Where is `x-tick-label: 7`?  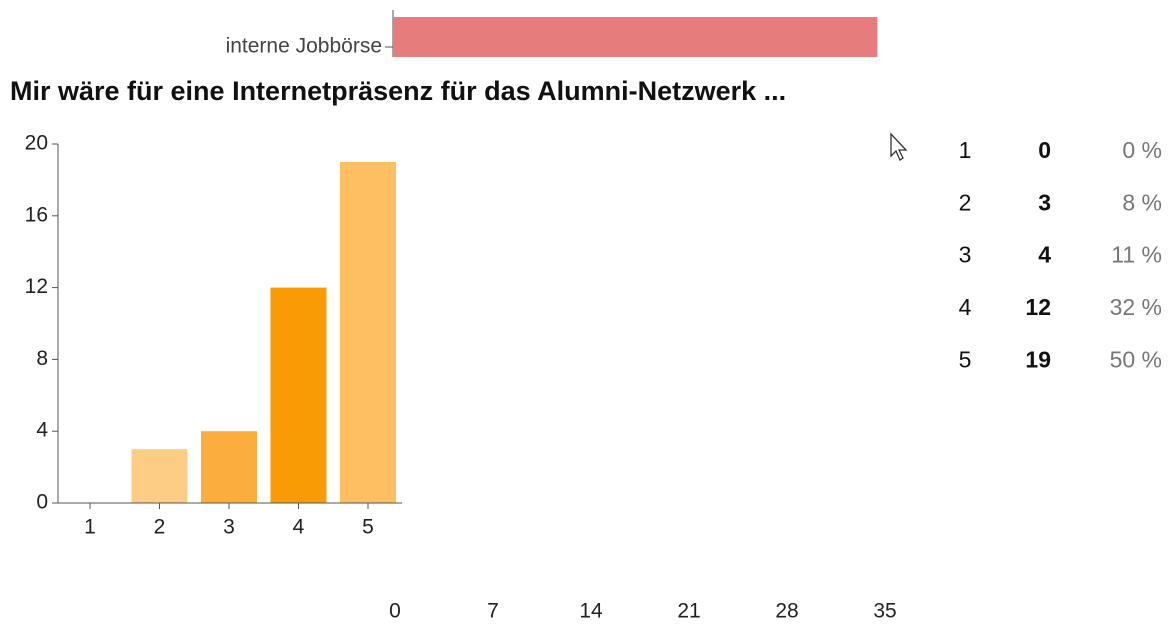
x-tick-label: 7 is located at coordinates (493, 611).